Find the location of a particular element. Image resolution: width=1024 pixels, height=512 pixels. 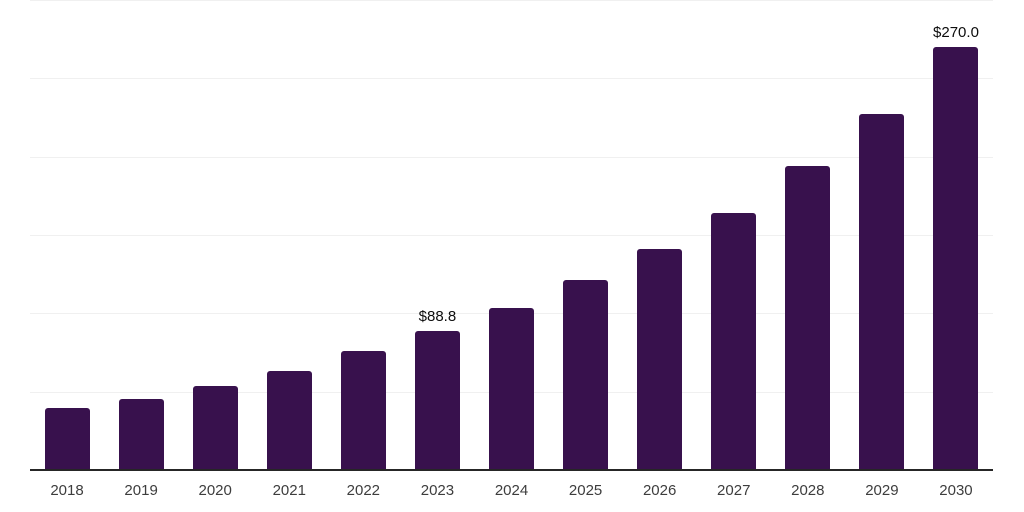

bar-2024 is located at coordinates (511, 388).